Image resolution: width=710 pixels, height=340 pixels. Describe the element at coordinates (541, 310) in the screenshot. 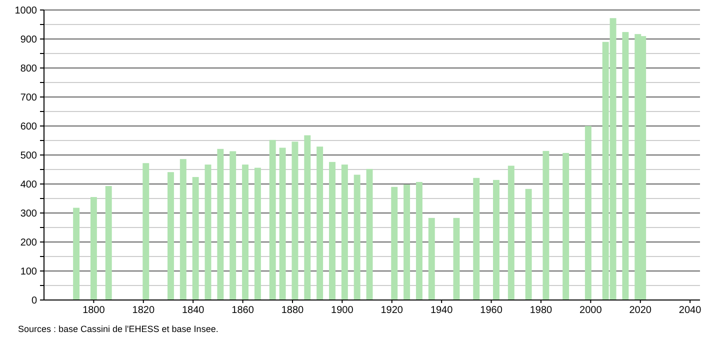

I see `x-tick-label: 1980` at that location.